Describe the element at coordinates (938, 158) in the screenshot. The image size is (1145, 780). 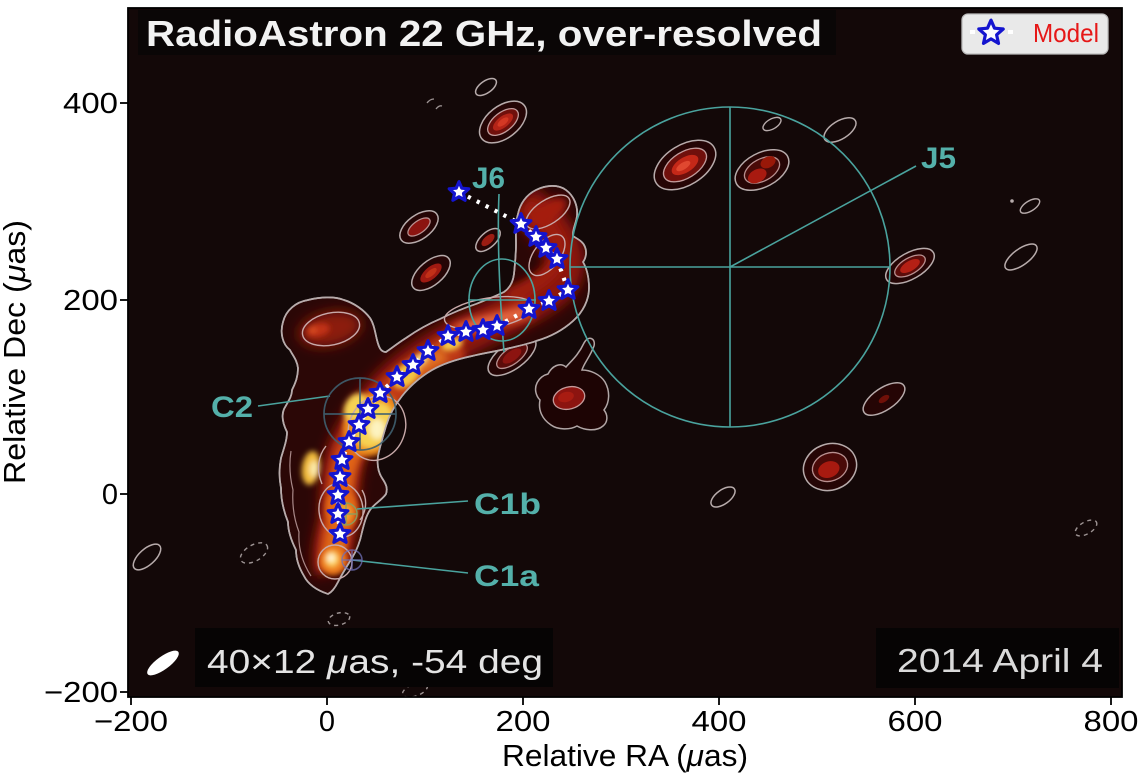
I see `svg-text: J5` at that location.